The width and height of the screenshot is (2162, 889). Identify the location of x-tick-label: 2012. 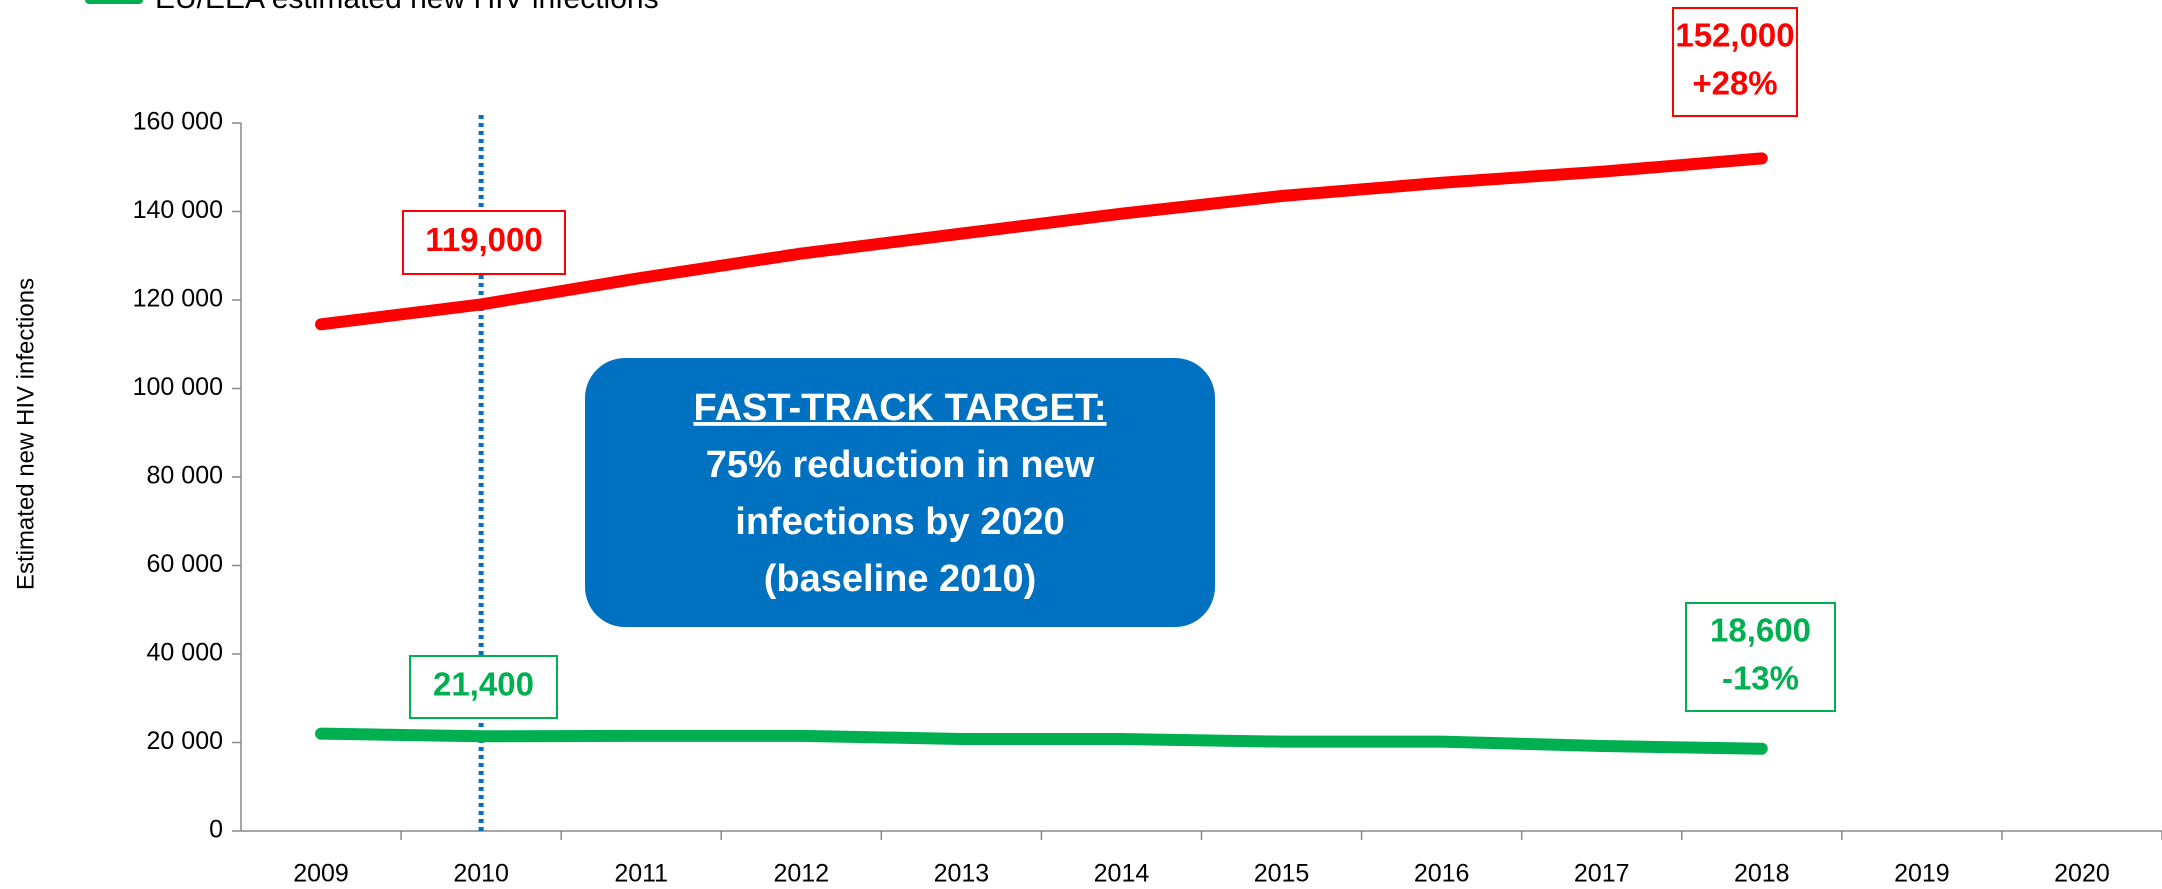
(801, 874).